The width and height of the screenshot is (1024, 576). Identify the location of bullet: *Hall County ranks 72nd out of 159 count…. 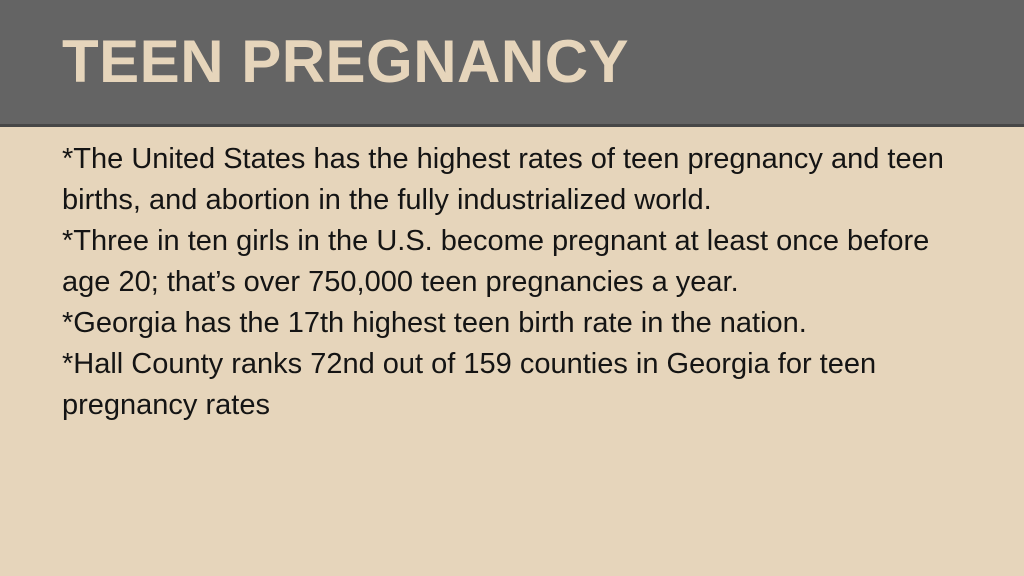
(469, 384).